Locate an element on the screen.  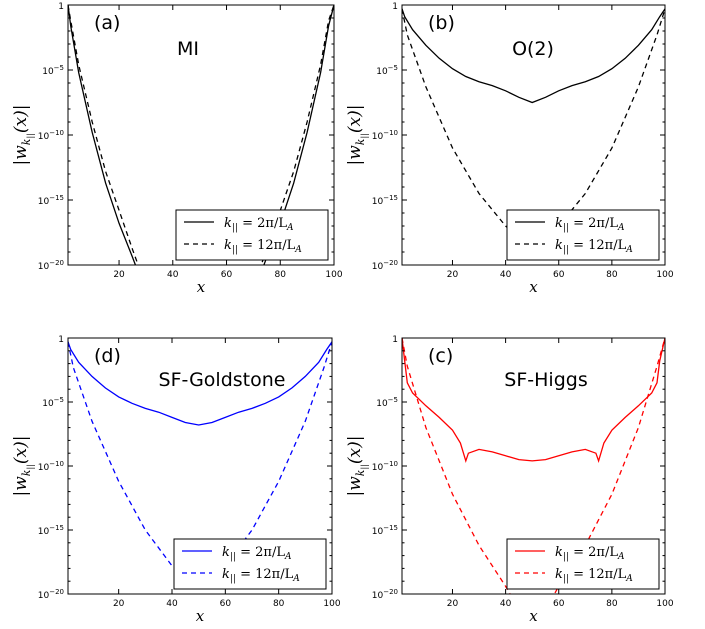
panel-label: (b) is located at coordinates (441, 23).